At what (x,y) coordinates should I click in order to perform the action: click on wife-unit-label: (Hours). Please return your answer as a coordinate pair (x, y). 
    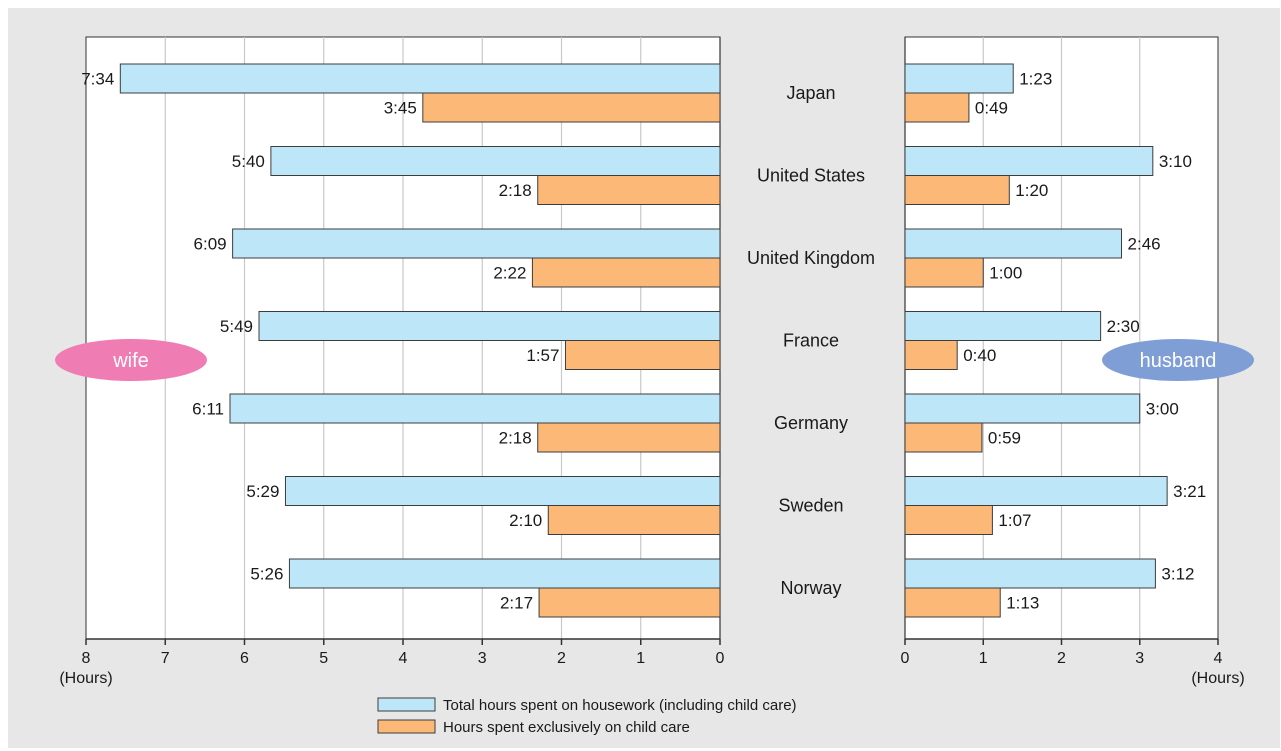
    Looking at the image, I should click on (85, 678).